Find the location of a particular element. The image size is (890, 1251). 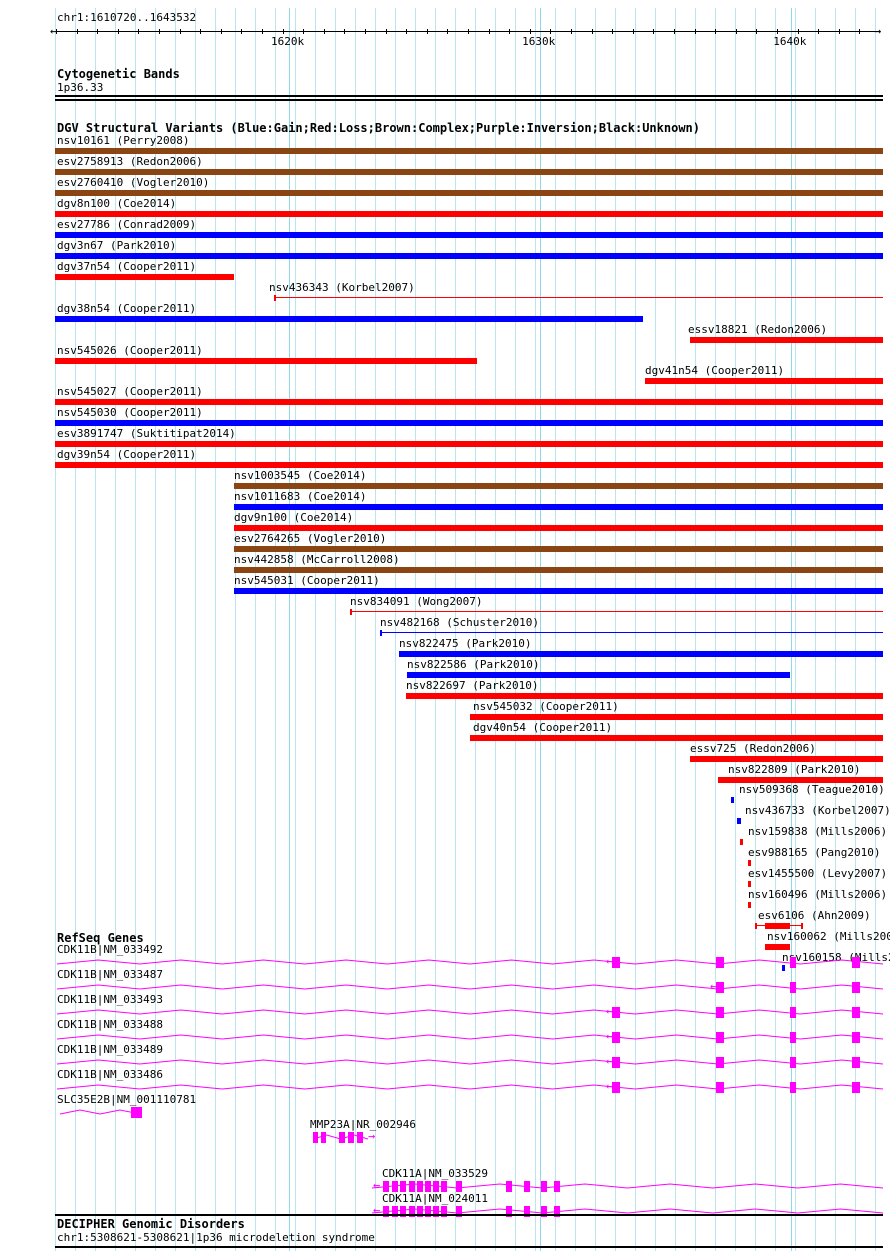

dgv-variant-label: nsv545031 (Cooper2011) is located at coordinates (307, 580).